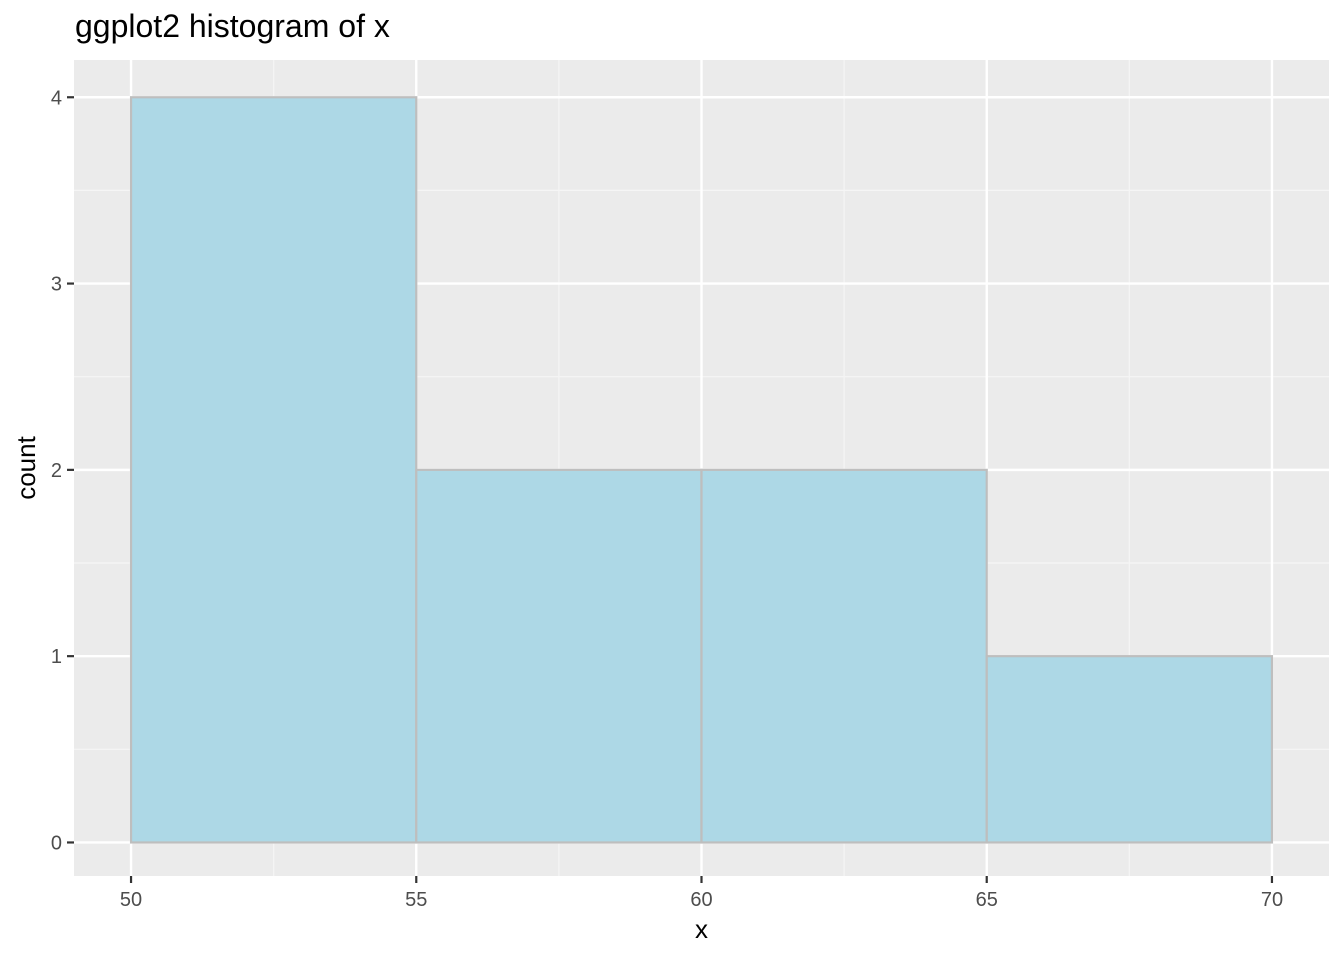  What do you see at coordinates (232, 26) in the screenshot?
I see `chart-title: ggplot2 histogram of x` at bounding box center [232, 26].